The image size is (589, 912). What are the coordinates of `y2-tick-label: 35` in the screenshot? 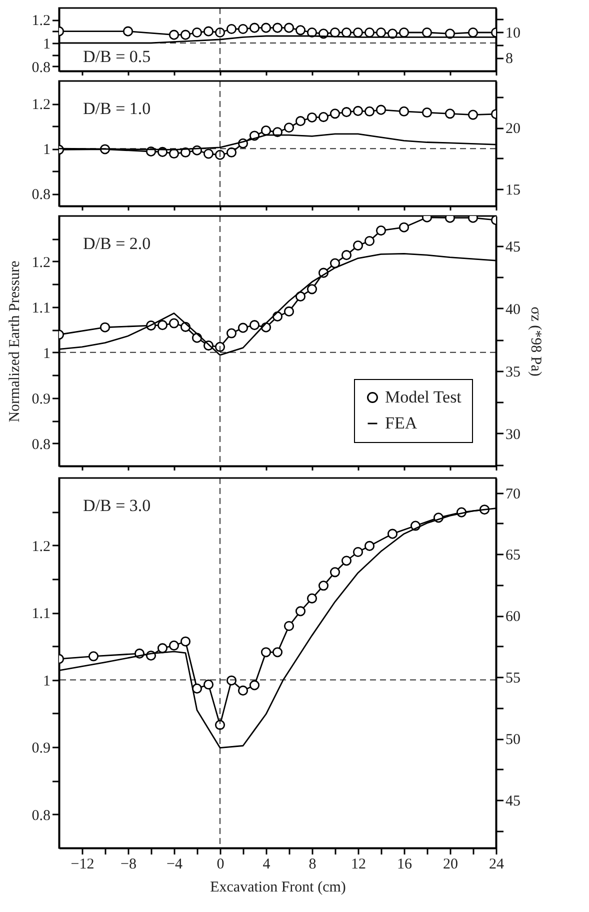 It's located at (513, 372).